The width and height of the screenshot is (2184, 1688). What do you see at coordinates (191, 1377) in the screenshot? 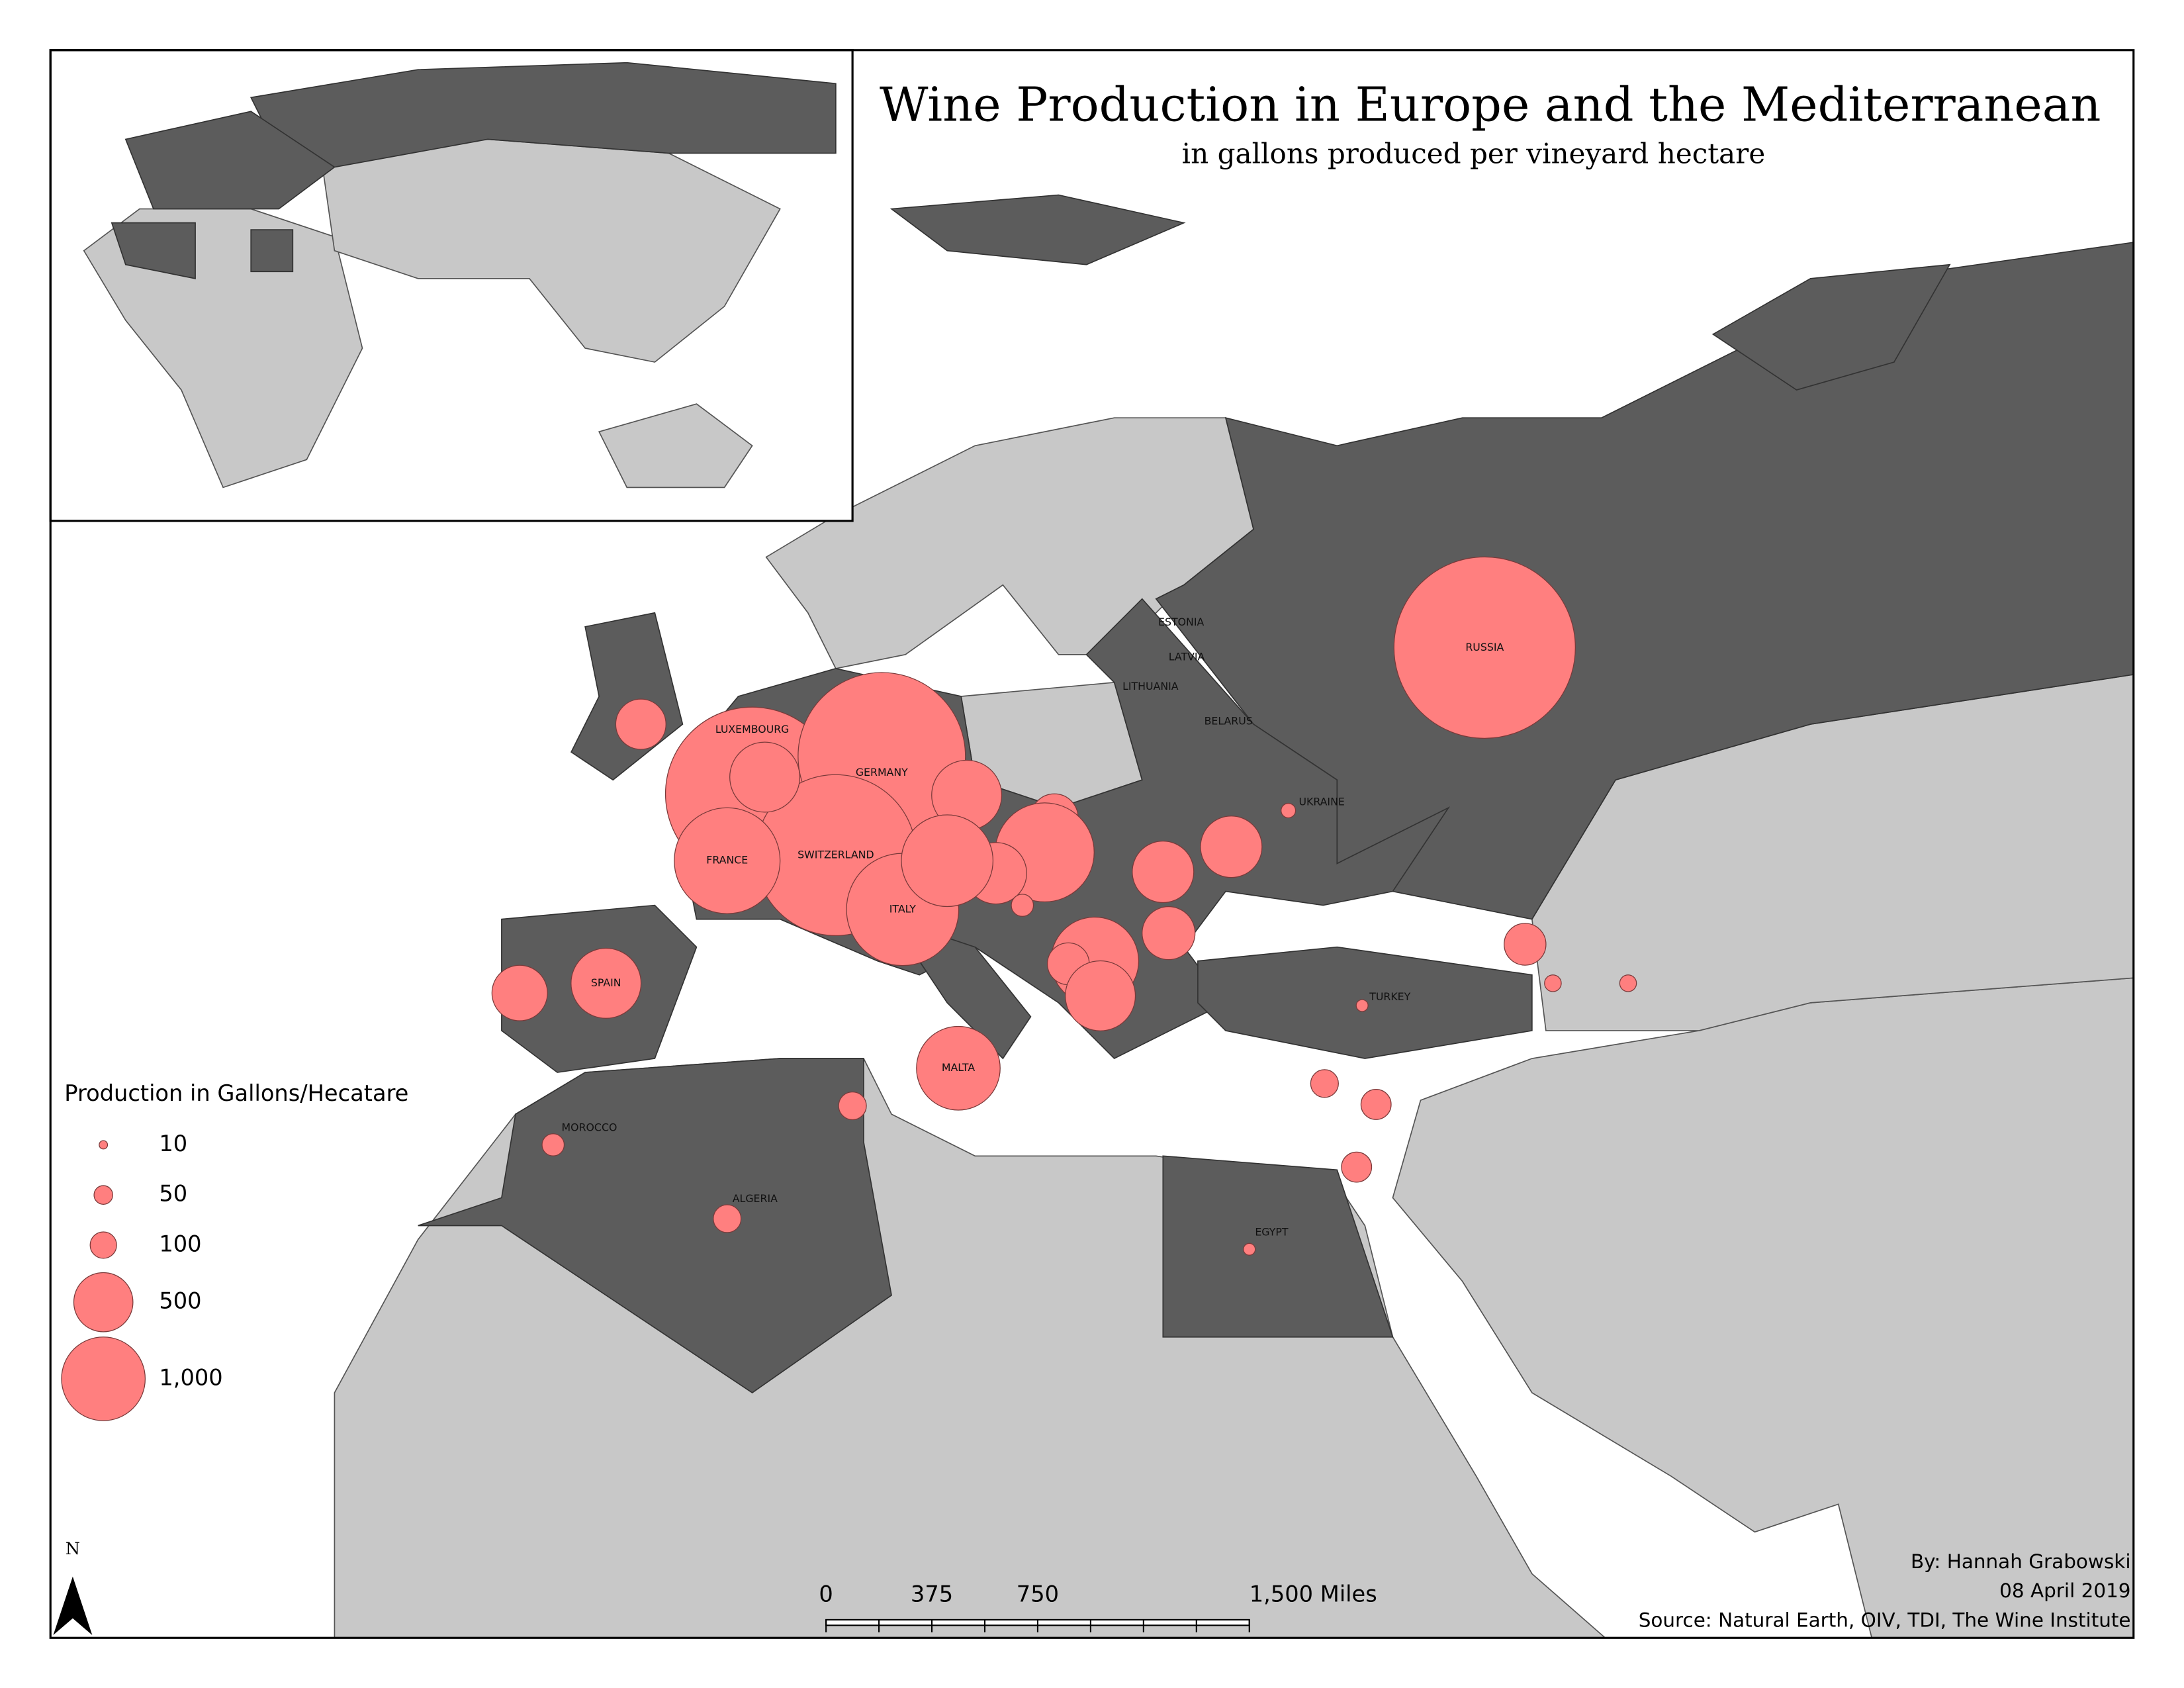
I see `legend-label: 1,000` at bounding box center [191, 1377].